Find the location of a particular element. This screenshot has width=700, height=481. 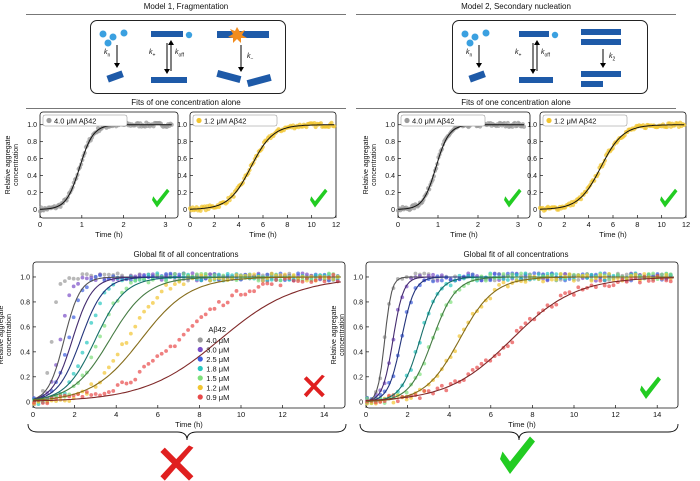

bottom-verdict-cross is located at coordinates (177, 463).